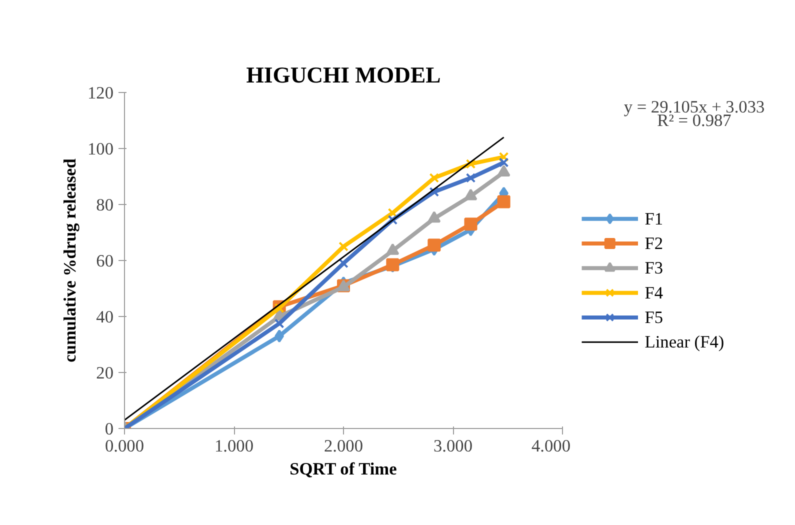 The width and height of the screenshot is (795, 525). I want to click on legend-label: Linear (F4), so click(684, 342).